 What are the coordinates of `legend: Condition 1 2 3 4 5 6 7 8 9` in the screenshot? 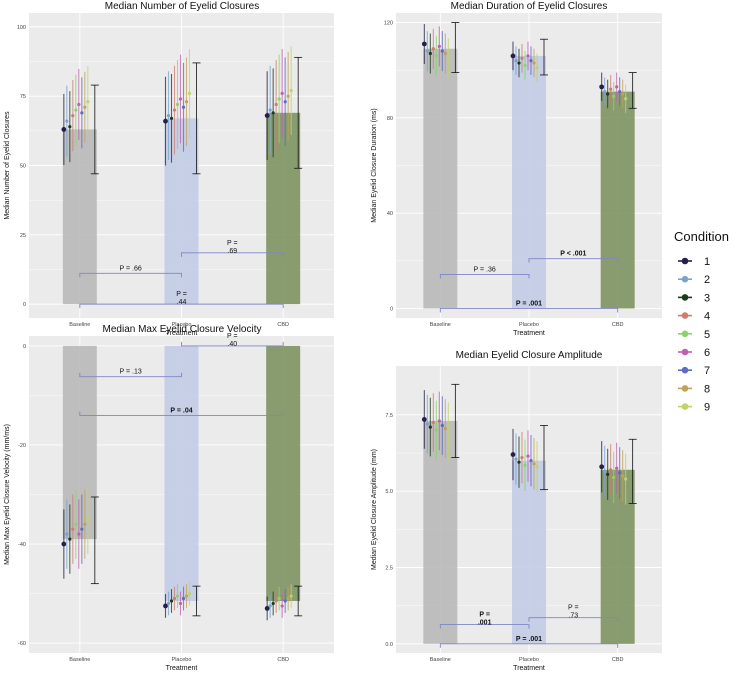 It's located at (701, 321).